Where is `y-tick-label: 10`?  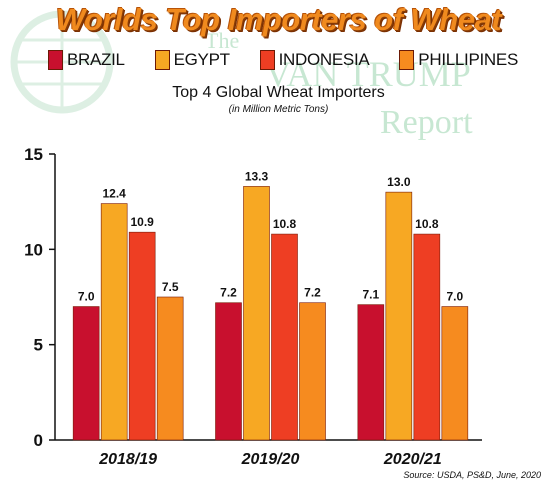 y-tick-label: 10 is located at coordinates (33, 249).